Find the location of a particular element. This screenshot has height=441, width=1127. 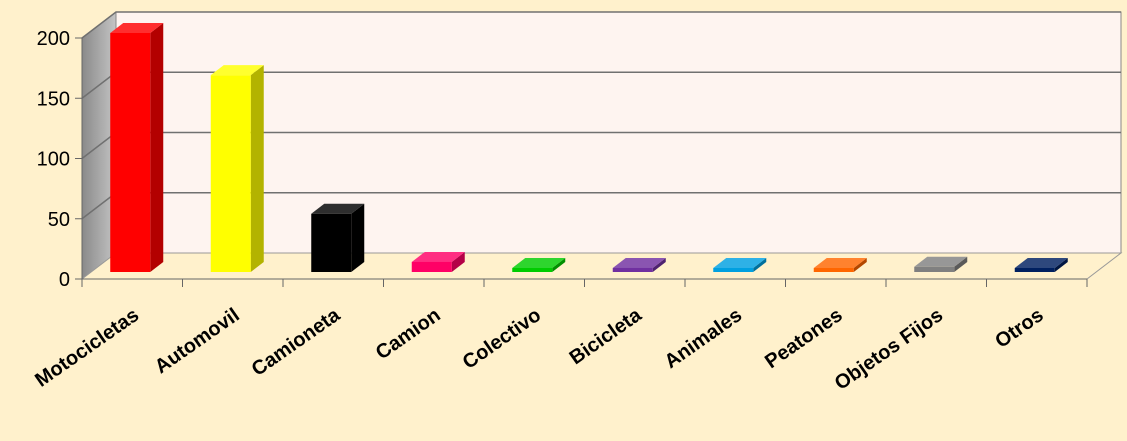

x-tick-label: Camion is located at coordinates (408, 334).